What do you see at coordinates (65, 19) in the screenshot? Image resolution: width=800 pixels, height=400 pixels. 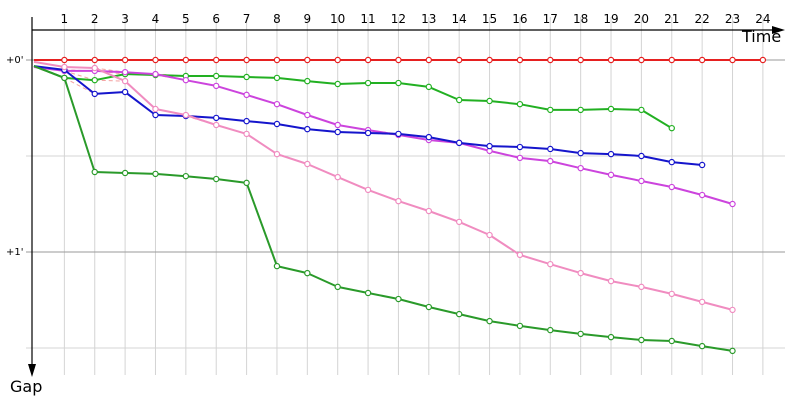 I see `x-tick-label: 1` at bounding box center [65, 19].